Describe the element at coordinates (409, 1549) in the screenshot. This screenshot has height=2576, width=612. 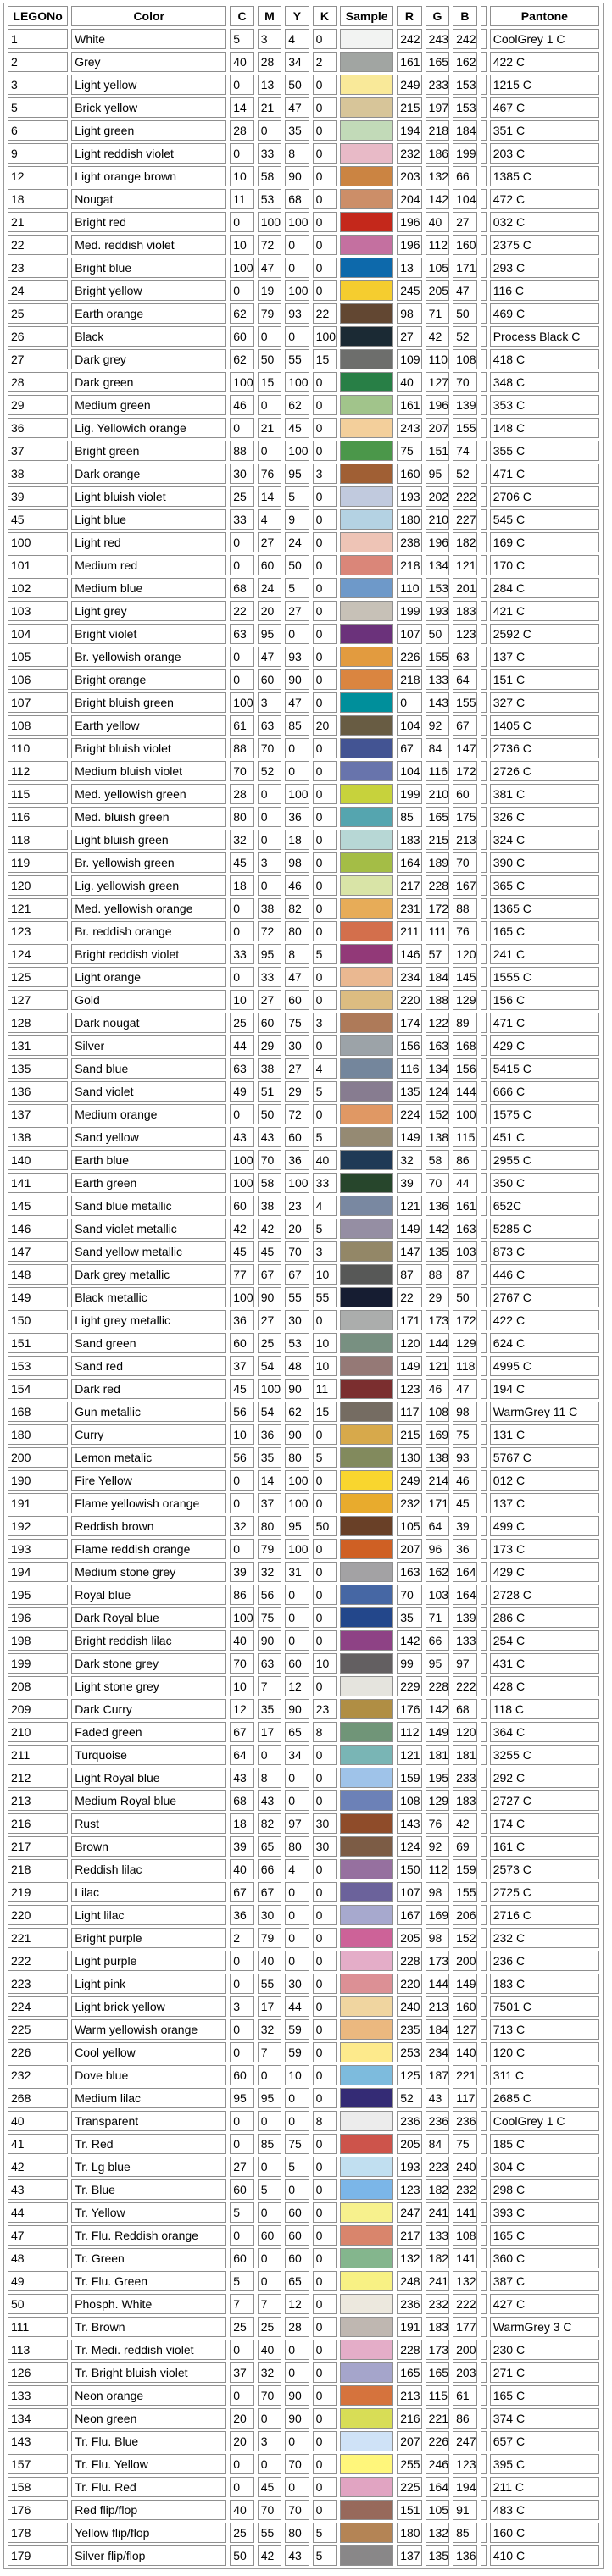
I see `red-cell: 207` at that location.